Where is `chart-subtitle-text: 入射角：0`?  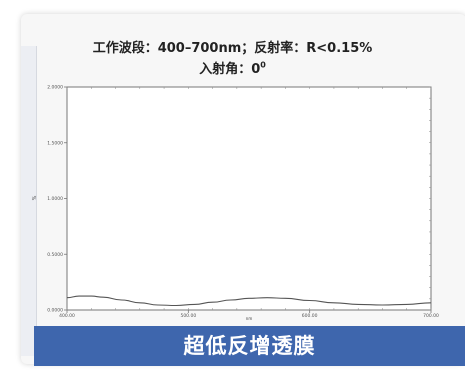
chart-subtitle-text: 入射角：0 is located at coordinates (230, 69).